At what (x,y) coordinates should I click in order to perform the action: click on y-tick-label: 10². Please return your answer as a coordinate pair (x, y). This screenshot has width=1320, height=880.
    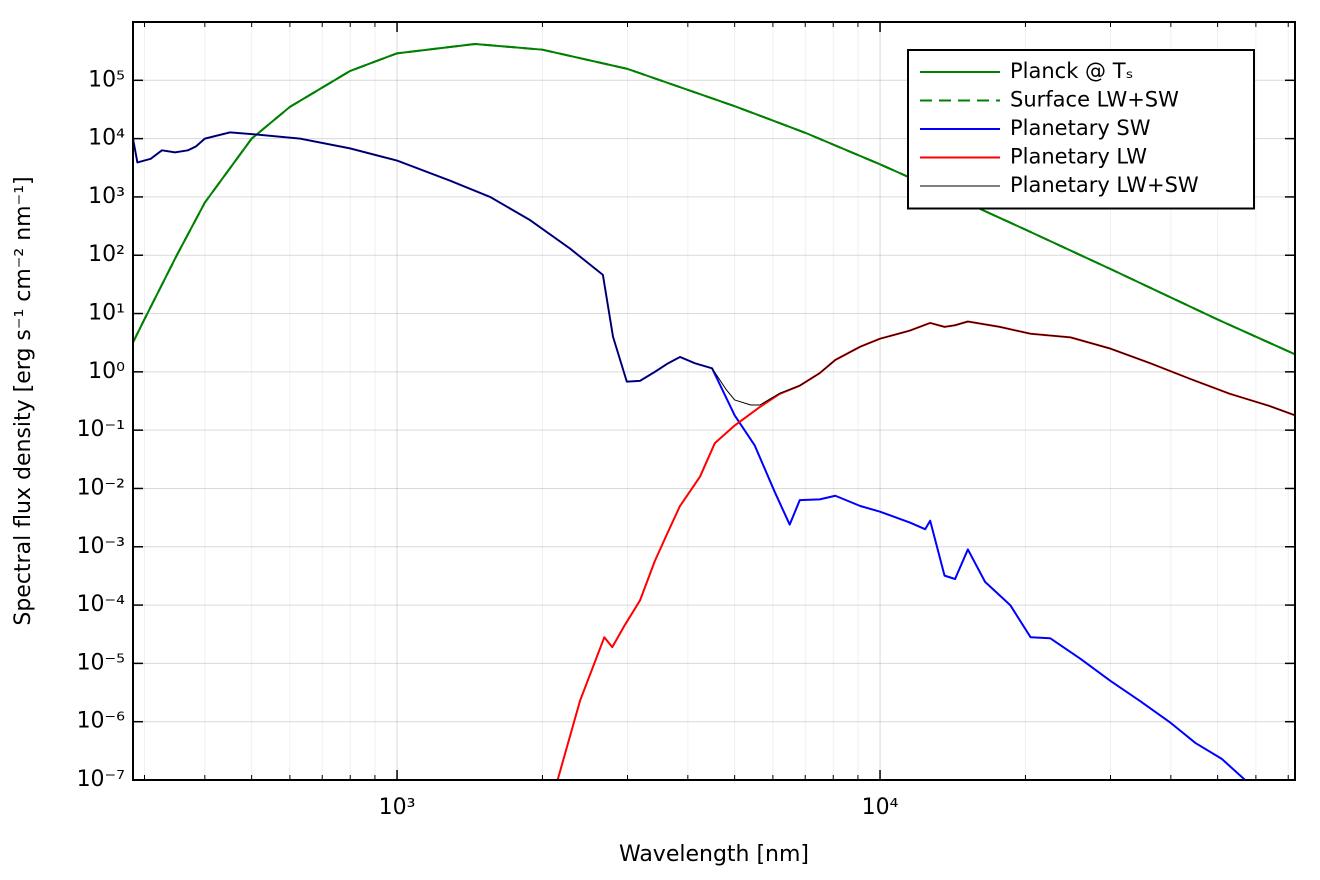
    Looking at the image, I should click on (106, 254).